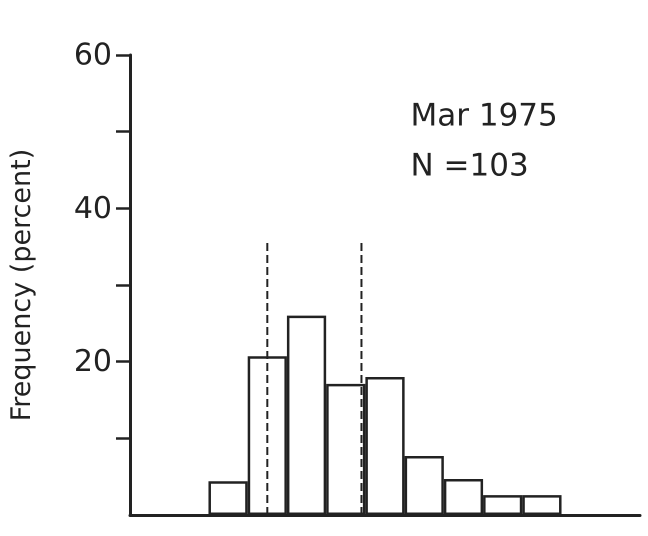 The width and height of the screenshot is (648, 536). Describe the element at coordinates (484, 116) in the screenshot. I see `annotation: Mar 1975` at that location.